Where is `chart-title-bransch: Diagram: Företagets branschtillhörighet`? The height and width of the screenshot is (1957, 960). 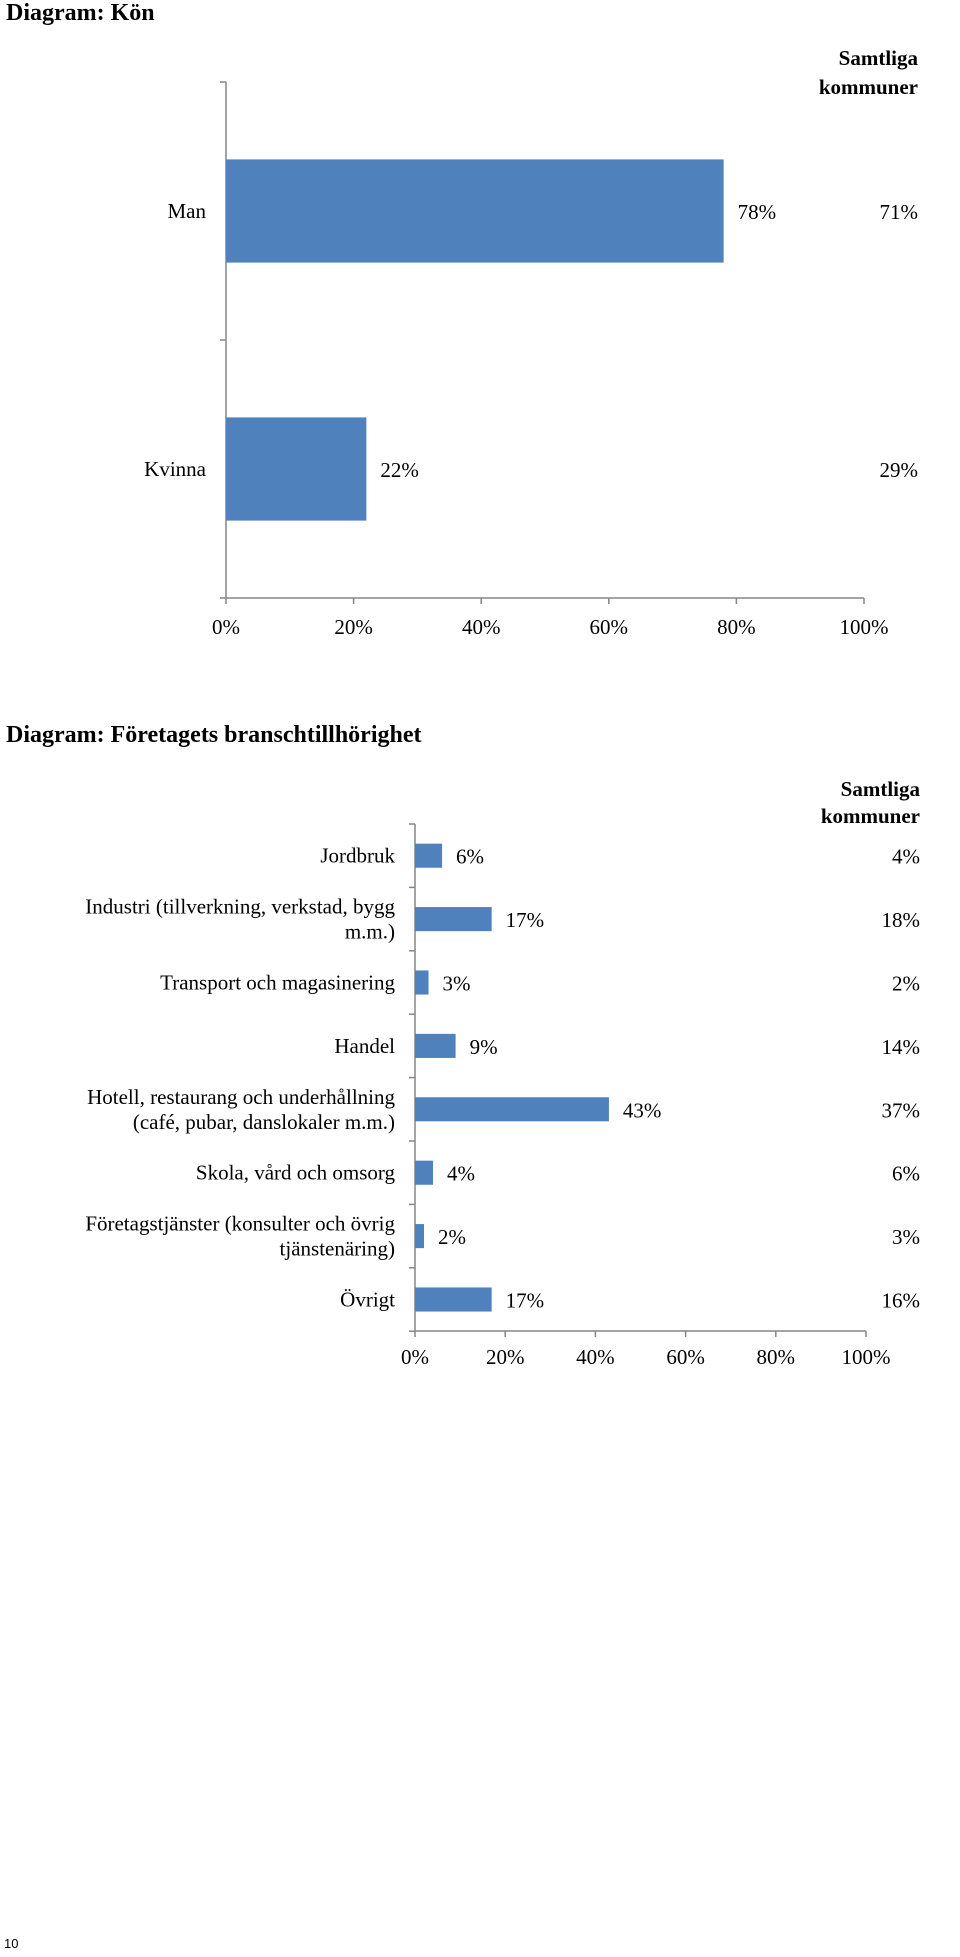
chart-title-bransch: Diagram: Företagets branschtillhörighet is located at coordinates (214, 735).